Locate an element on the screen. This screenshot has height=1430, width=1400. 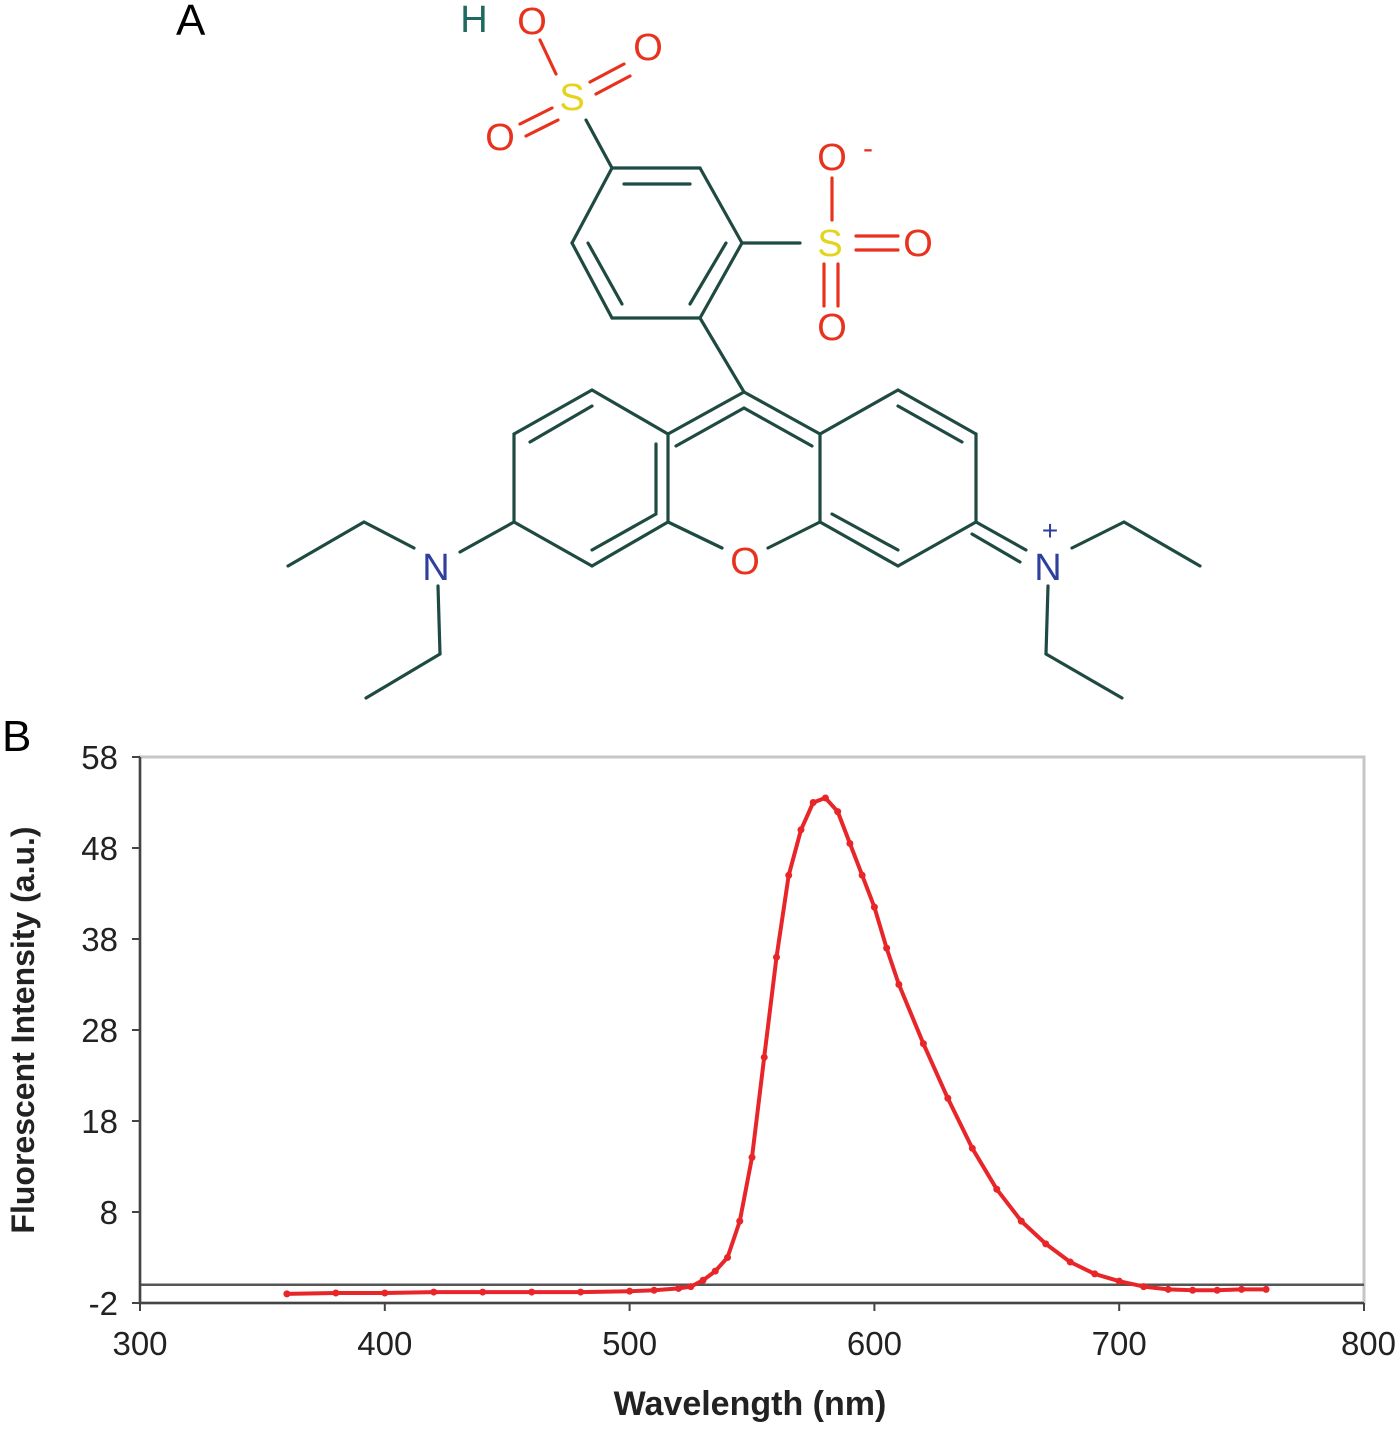
atom-s: S is located at coordinates (829, 244).